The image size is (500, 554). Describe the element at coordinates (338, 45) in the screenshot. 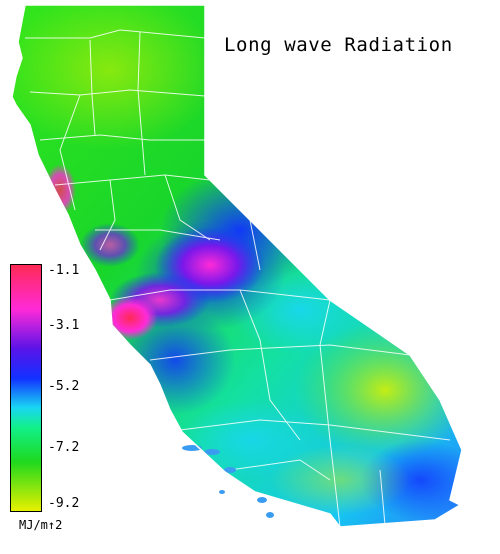

I see `map-title: Long wave Radiation` at that location.